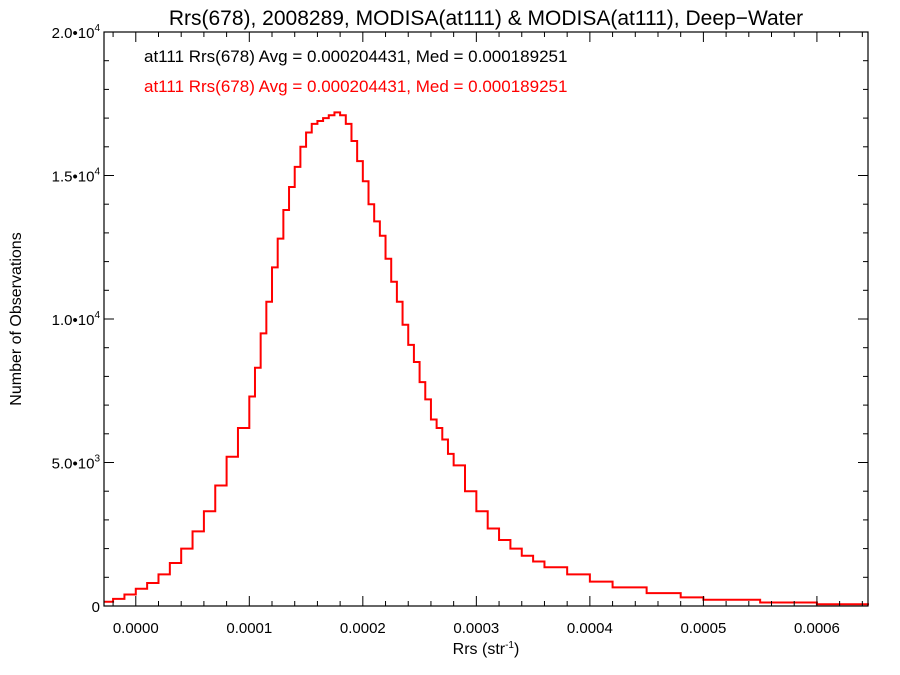 The height and width of the screenshot is (675, 900). I want to click on y-axis-label: Number of Observations, so click(16, 318).